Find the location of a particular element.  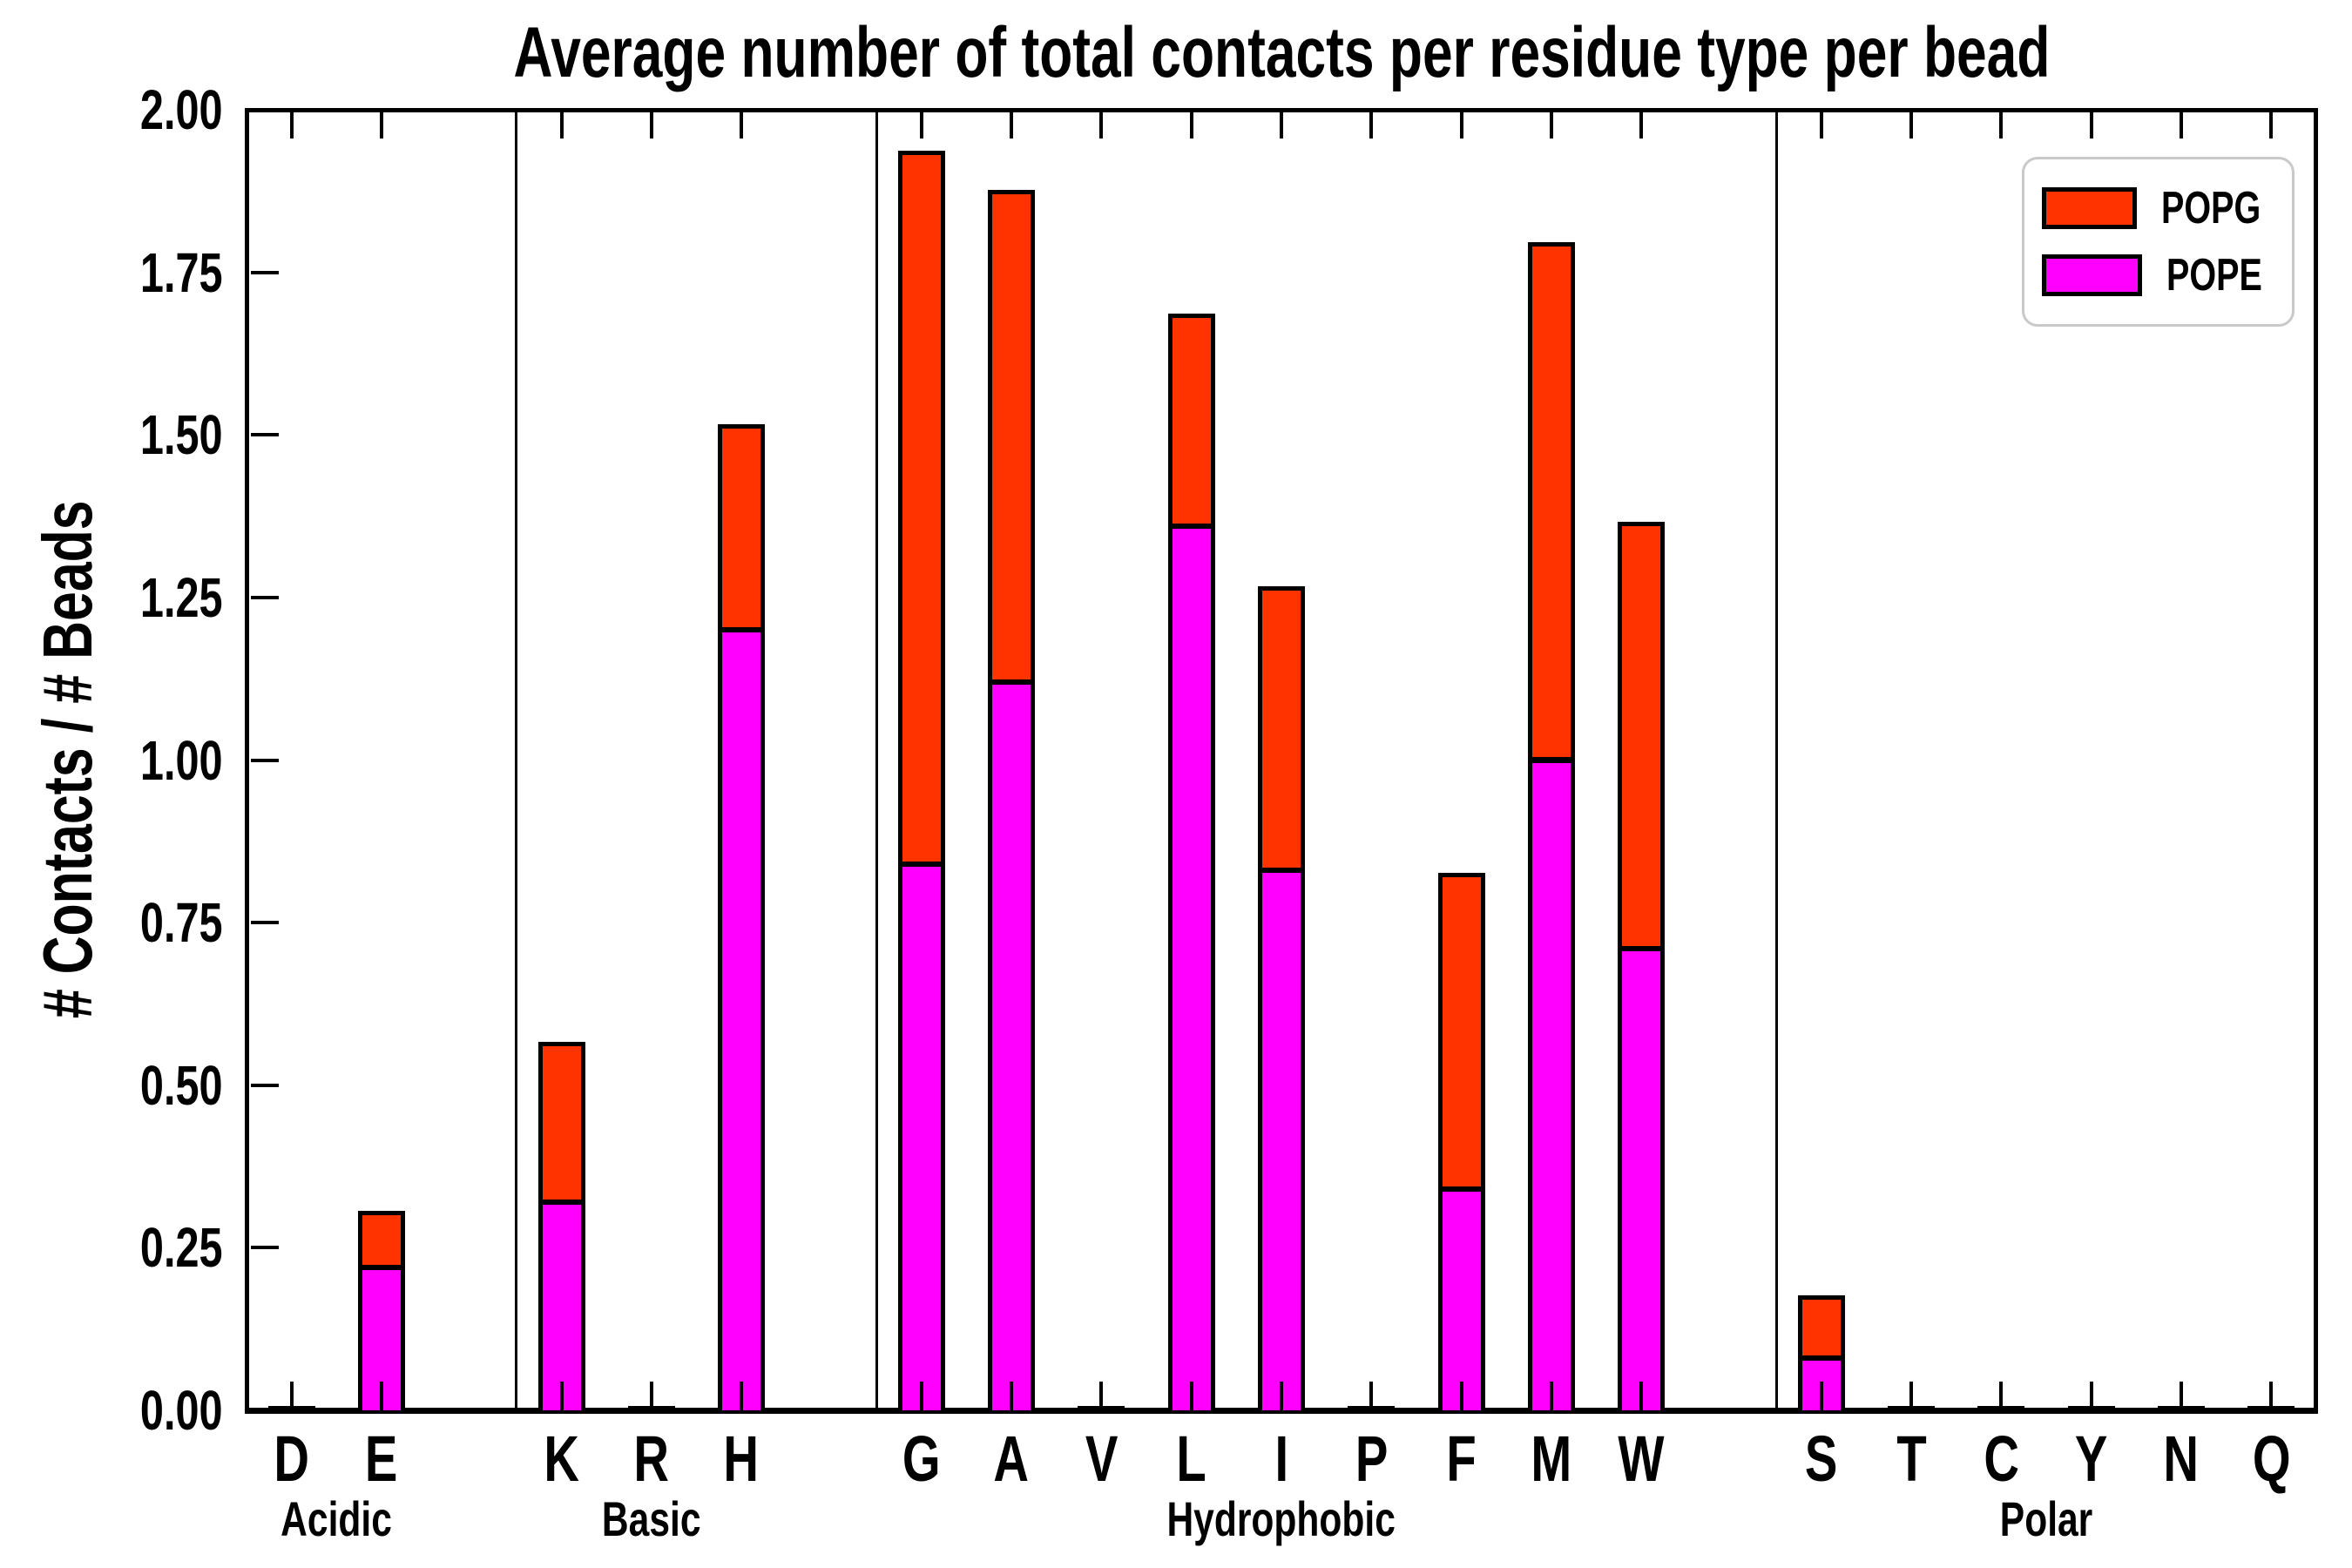

group-label-text: Polar is located at coordinates (2046, 1518).